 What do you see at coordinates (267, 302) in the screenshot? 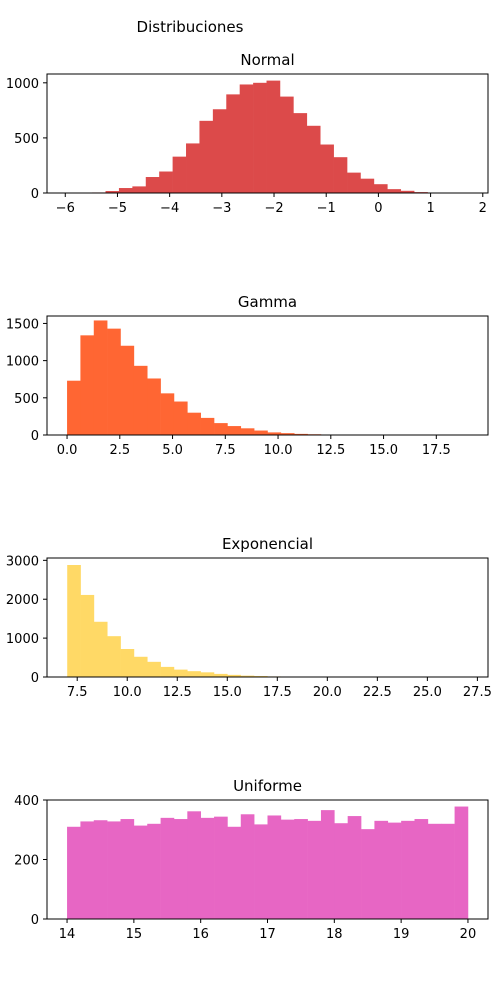
I see `subplot-title: Gamma` at bounding box center [267, 302].